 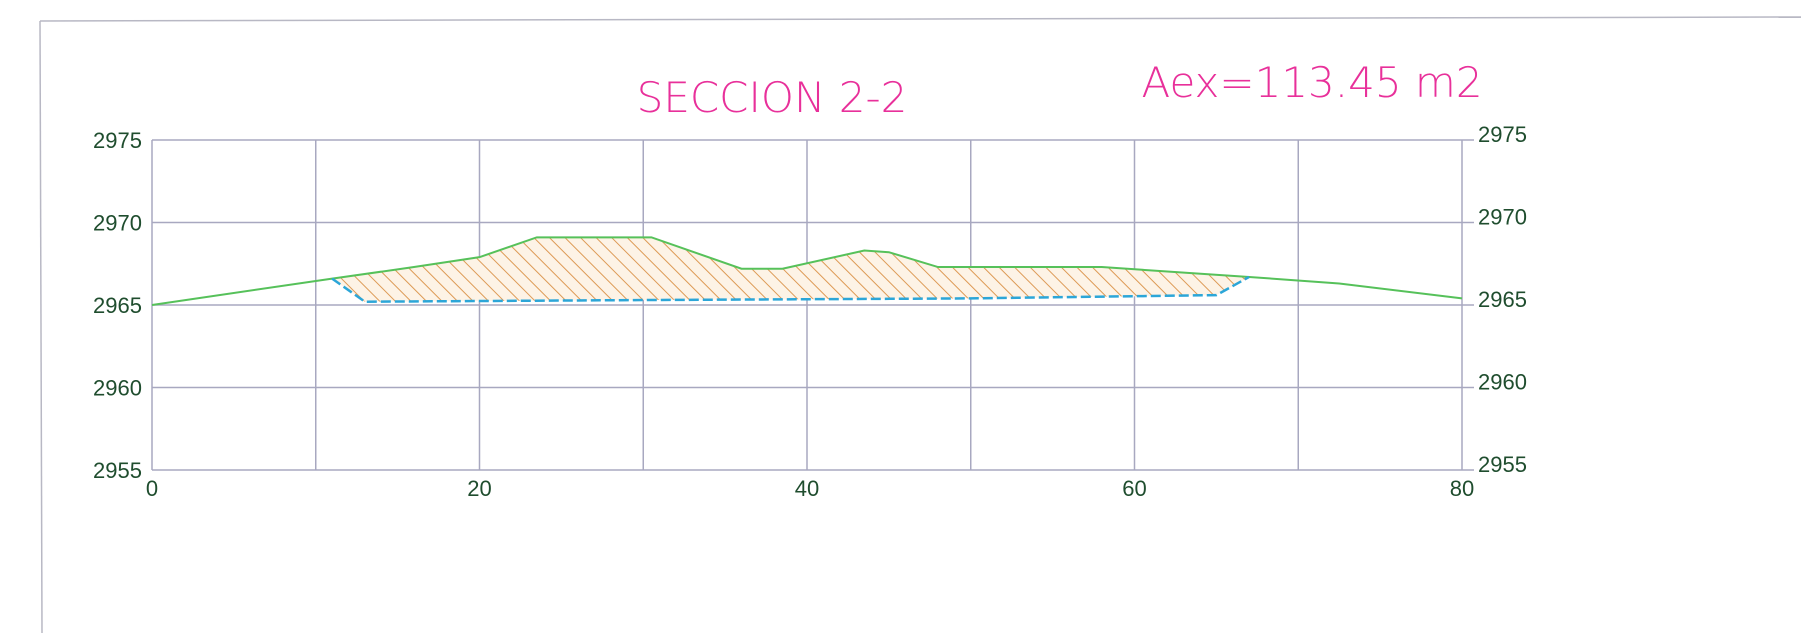 I want to click on x-tick-label: 80, so click(x=1462, y=488).